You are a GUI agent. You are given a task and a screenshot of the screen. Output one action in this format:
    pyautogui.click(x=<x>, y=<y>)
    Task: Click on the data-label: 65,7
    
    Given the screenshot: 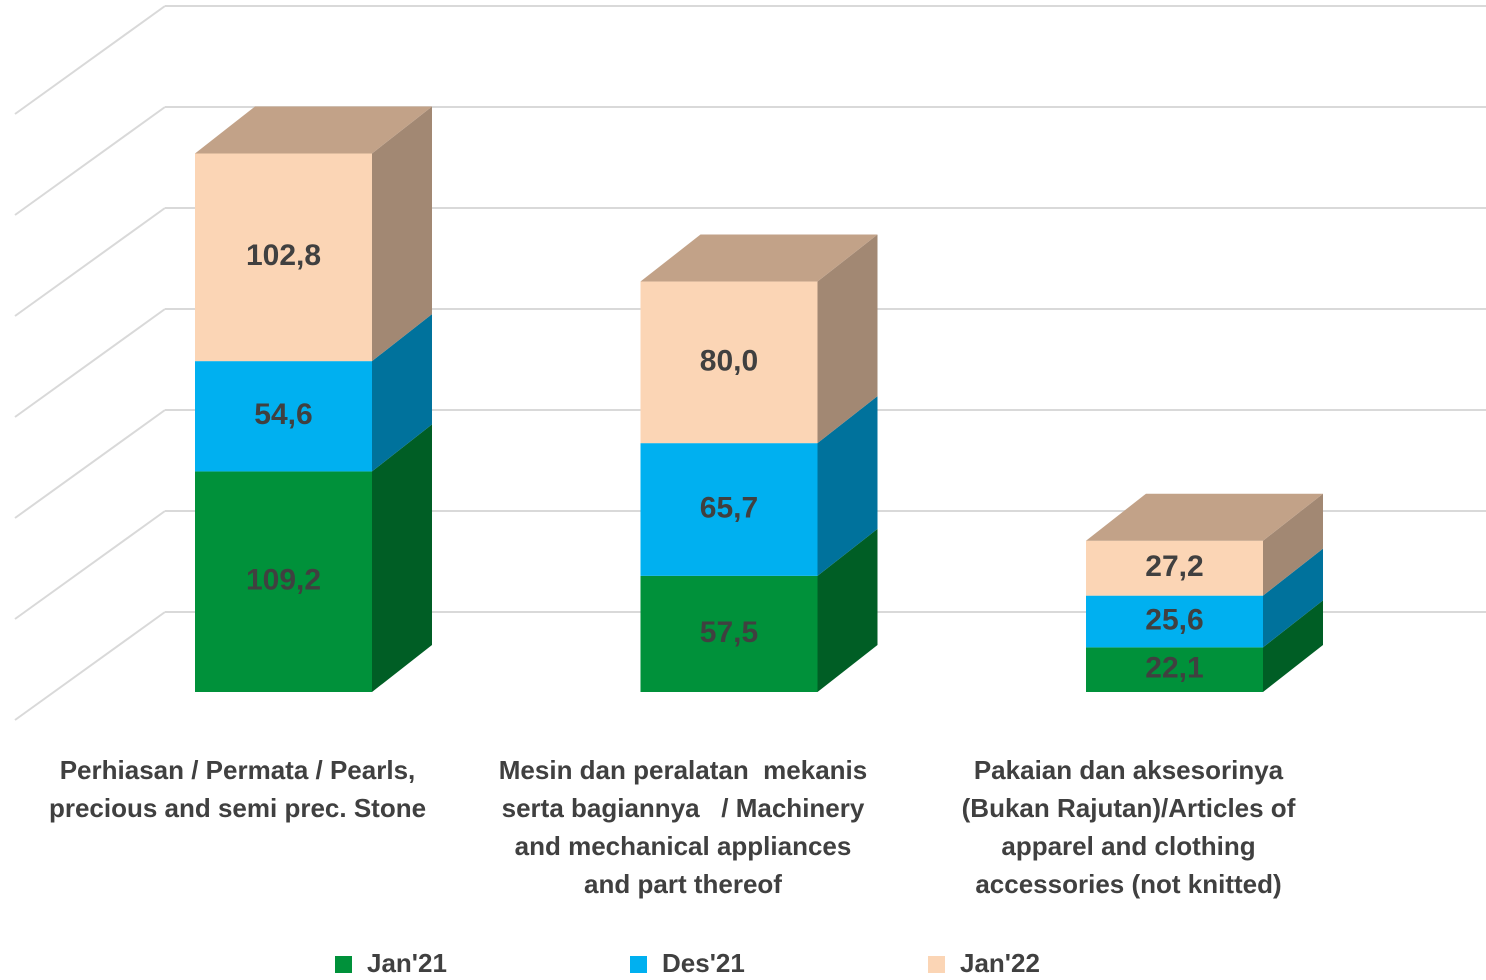 What is the action you would take?
    pyautogui.click(x=729, y=507)
    